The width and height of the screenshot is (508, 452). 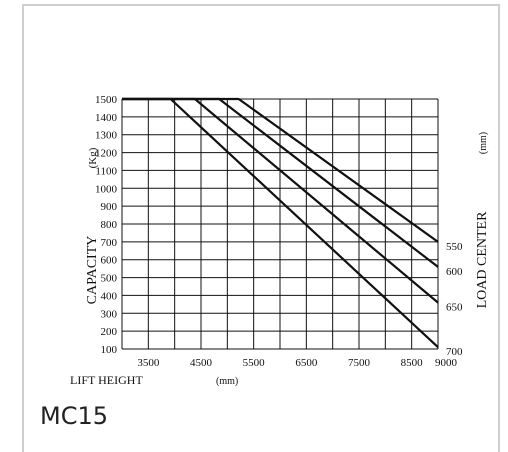 What do you see at coordinates (483, 143) in the screenshot?
I see `right-unit-label: (mm)` at bounding box center [483, 143].